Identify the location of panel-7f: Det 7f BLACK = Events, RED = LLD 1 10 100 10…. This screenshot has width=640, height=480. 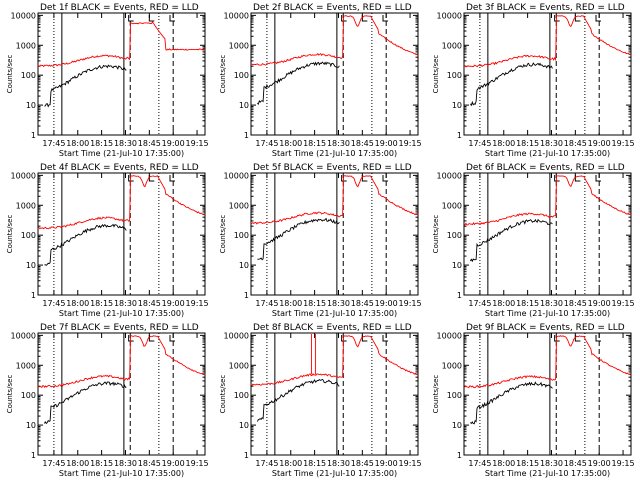
(107, 400).